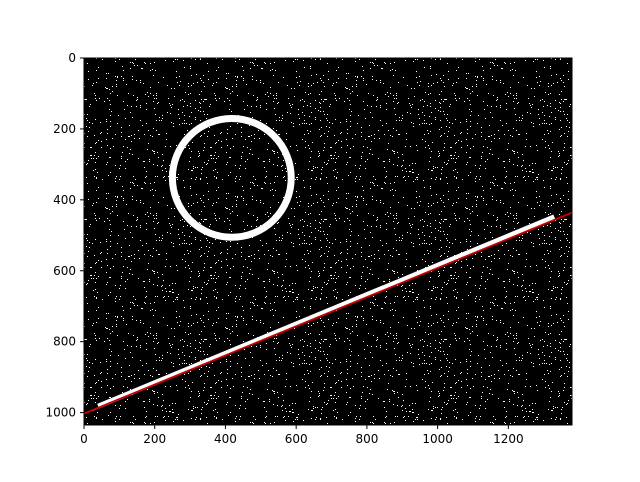  What do you see at coordinates (60, 413) in the screenshot?
I see `y-tick-label: 1000` at bounding box center [60, 413].